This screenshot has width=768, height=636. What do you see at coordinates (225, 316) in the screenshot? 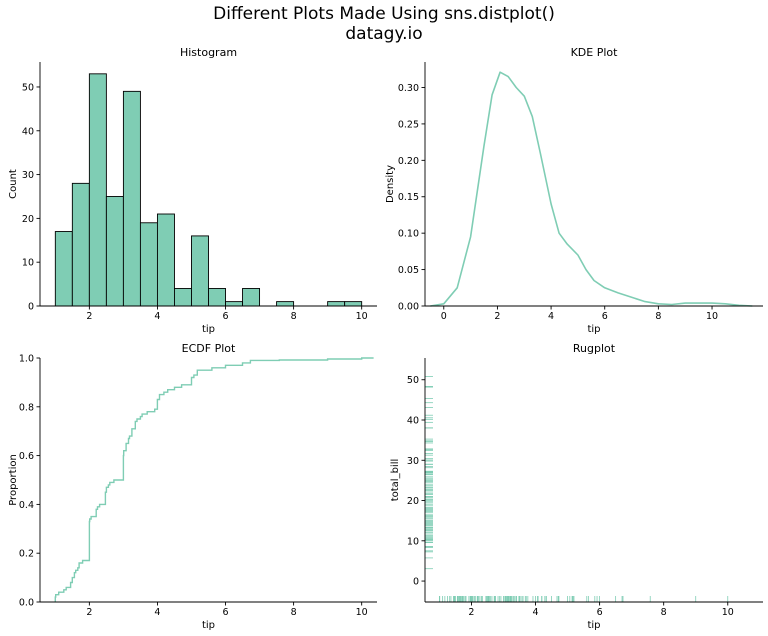
I see `histogram-xtick-label-2: 6` at bounding box center [225, 316].